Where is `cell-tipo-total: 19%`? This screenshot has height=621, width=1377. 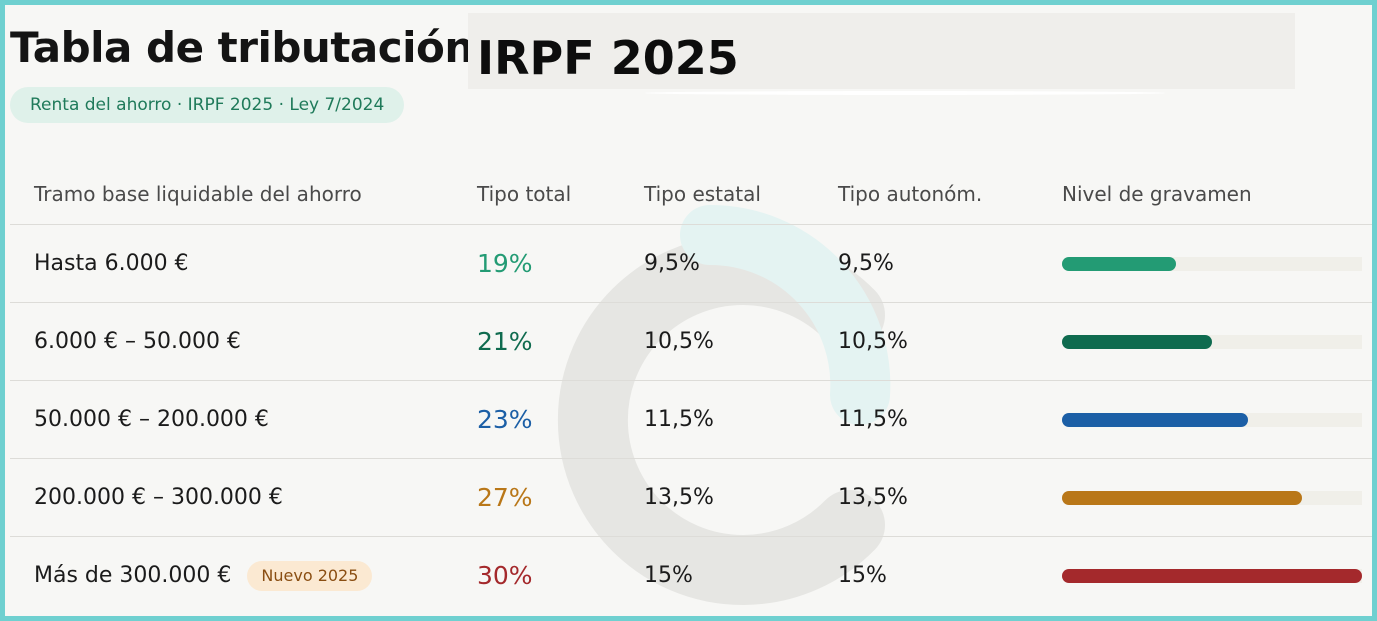
cell-tipo-total: 19% is located at coordinates (559, 263).